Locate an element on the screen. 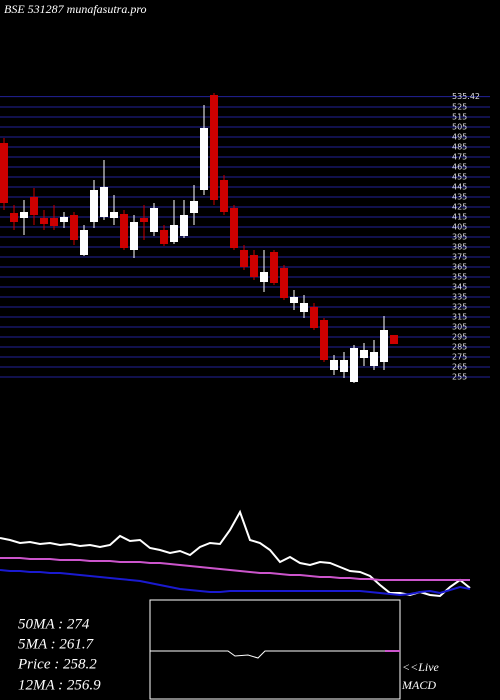 The width and height of the screenshot is (500, 700). y-tick-label: 345 is located at coordinates (459, 287).